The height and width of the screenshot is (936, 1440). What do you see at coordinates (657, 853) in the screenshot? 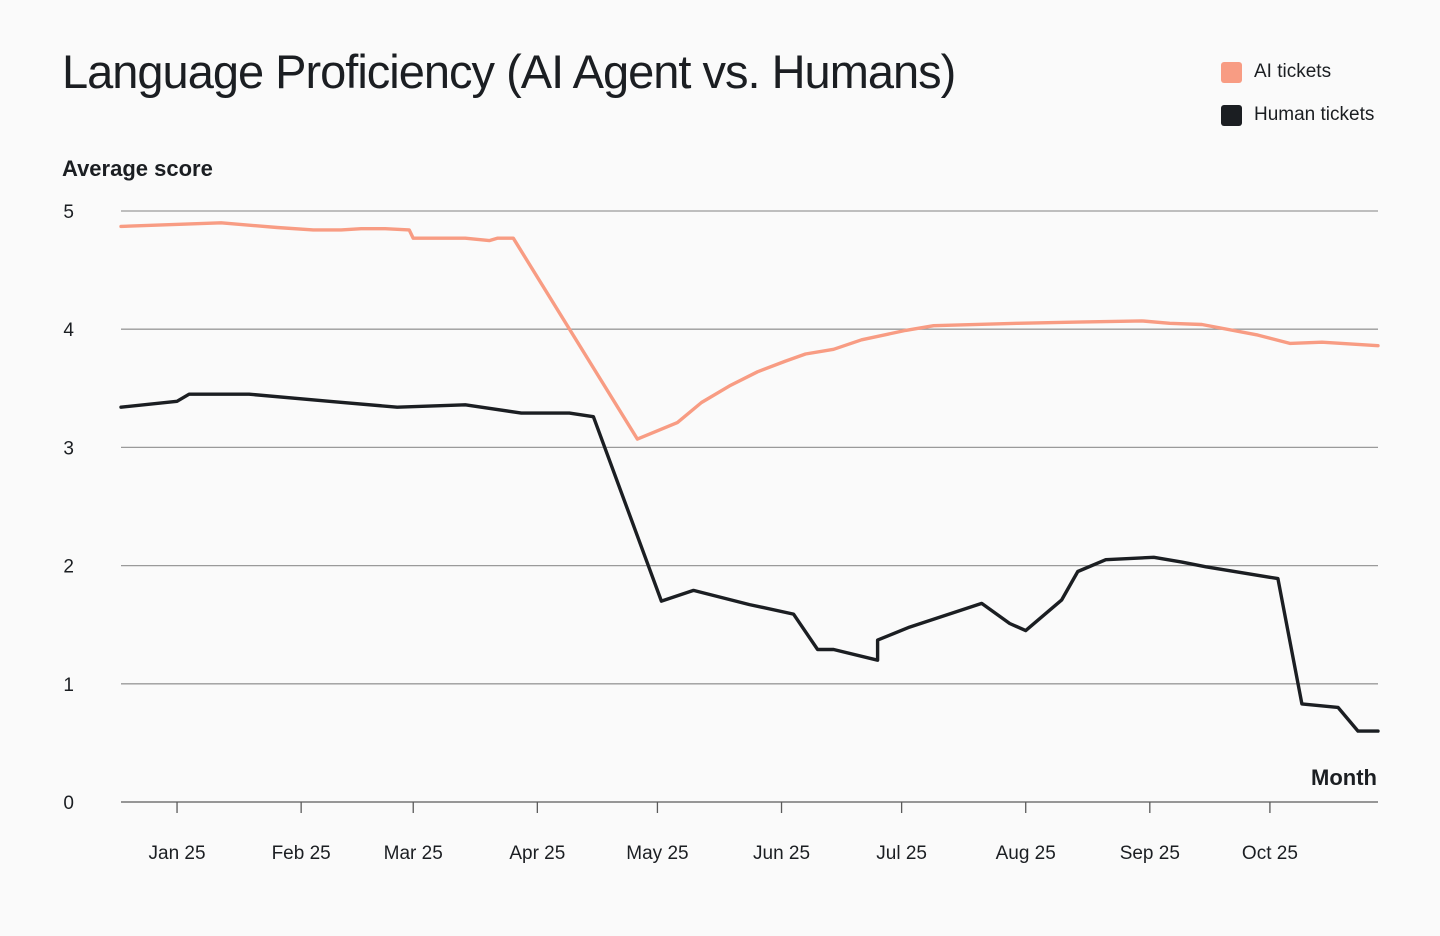
I see `x-tick-label-4: May 25` at bounding box center [657, 853].